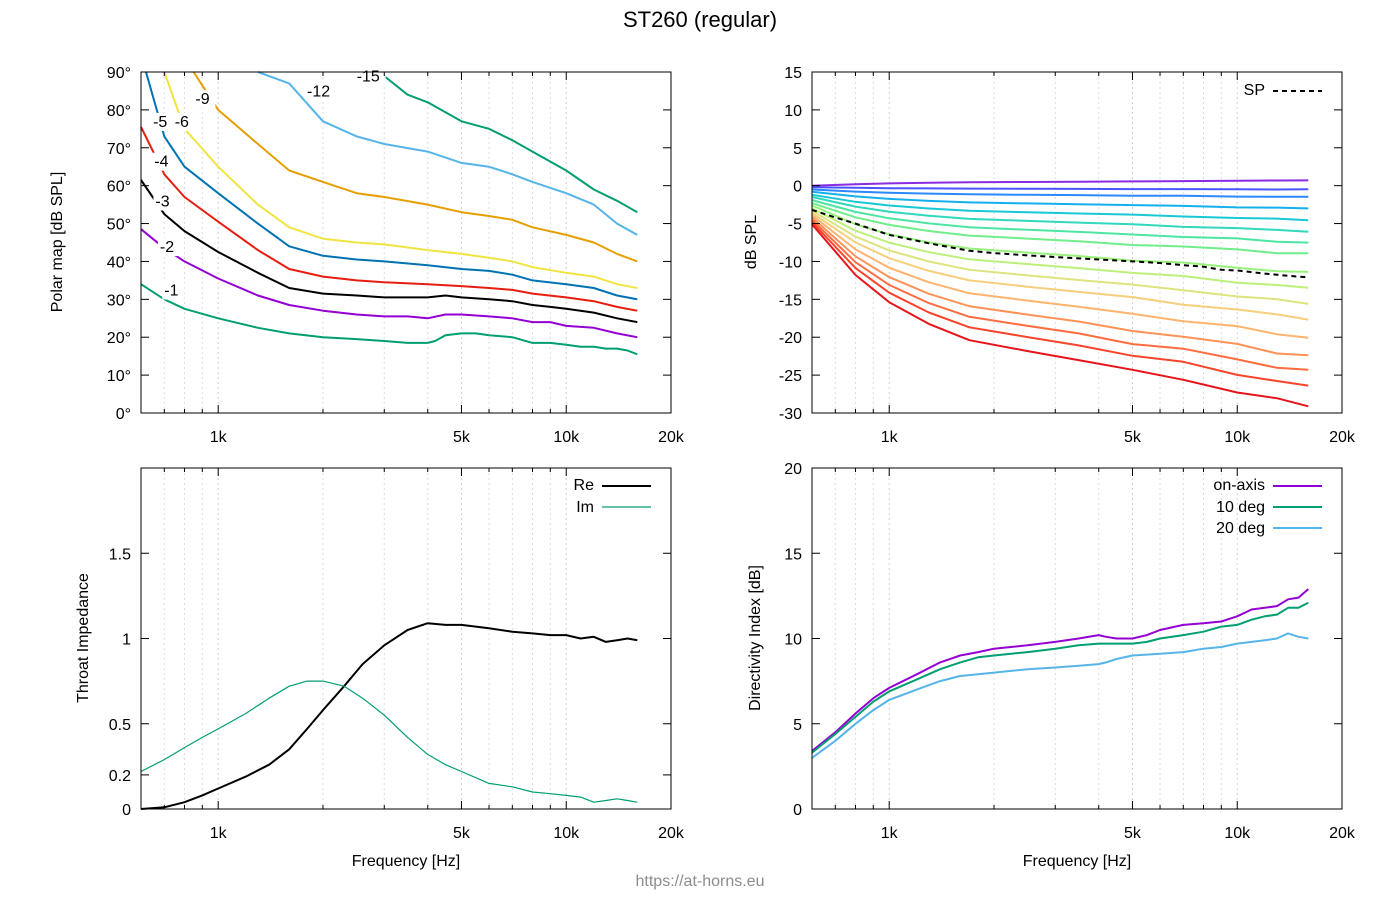 The width and height of the screenshot is (1400, 900). Describe the element at coordinates (120, 725) in the screenshot. I see `impedance-ytick-label: 0.5` at that location.